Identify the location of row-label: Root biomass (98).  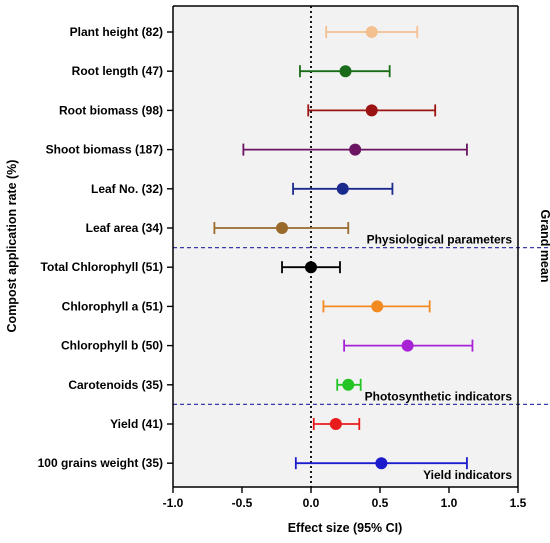
(111, 110).